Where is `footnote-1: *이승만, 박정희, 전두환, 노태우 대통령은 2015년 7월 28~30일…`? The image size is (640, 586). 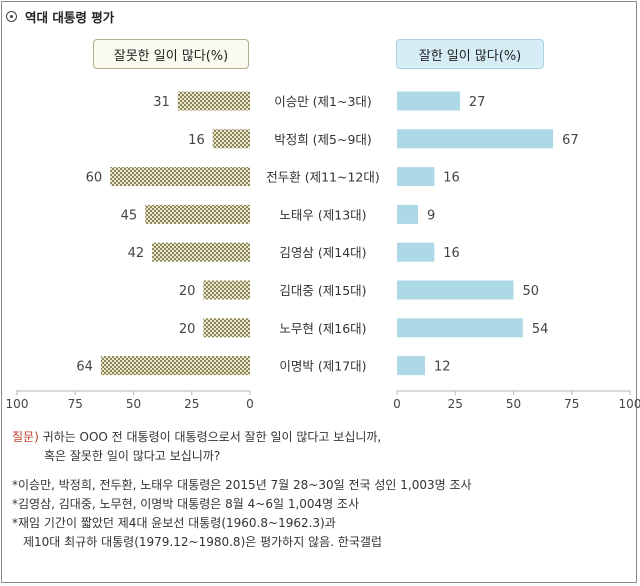
footnote-1: *이승만, 박정희, 전두환, 노태우 대통령은 2015년 7월 28~30일… is located at coordinates (242, 485).